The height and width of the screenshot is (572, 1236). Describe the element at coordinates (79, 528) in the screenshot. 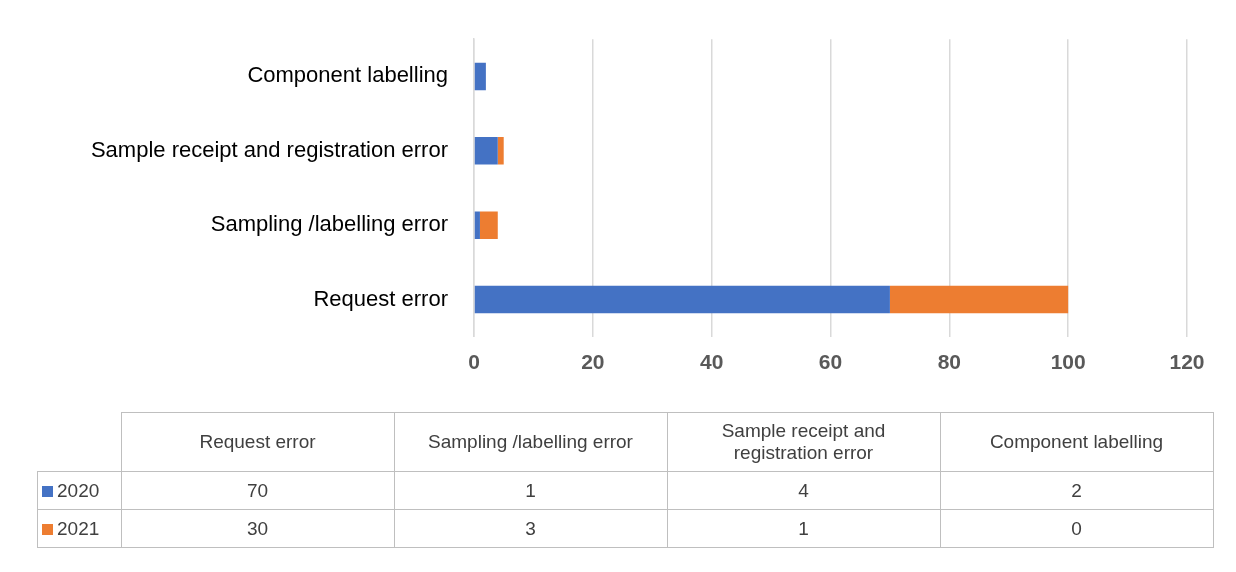

I see `legend-label: 2021` at that location.